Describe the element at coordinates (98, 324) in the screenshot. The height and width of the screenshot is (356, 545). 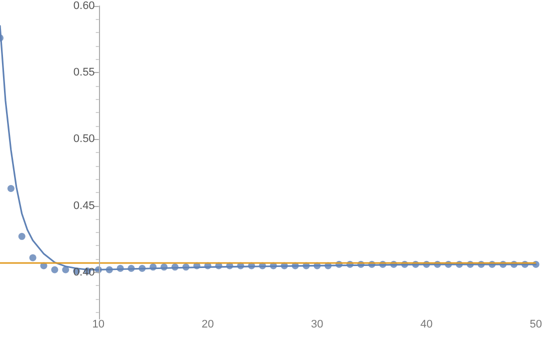
I see `x-tick-label: 10` at that location.